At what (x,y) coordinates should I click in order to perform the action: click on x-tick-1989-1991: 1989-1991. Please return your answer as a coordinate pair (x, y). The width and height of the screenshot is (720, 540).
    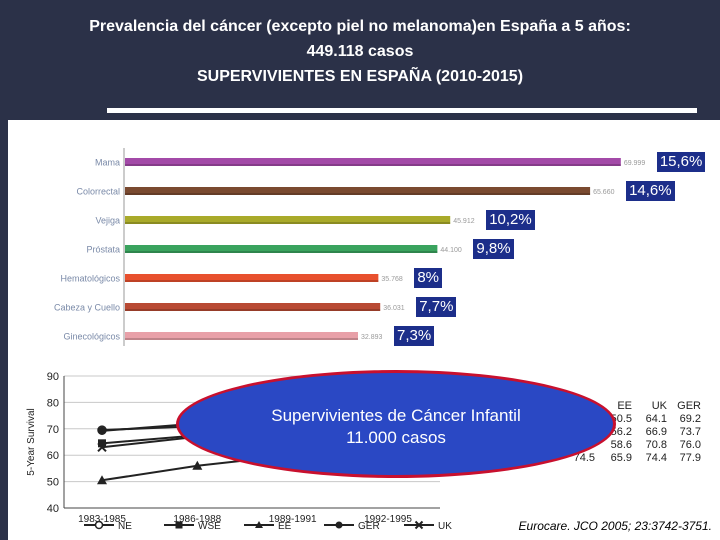
    Looking at the image, I should click on (293, 519).